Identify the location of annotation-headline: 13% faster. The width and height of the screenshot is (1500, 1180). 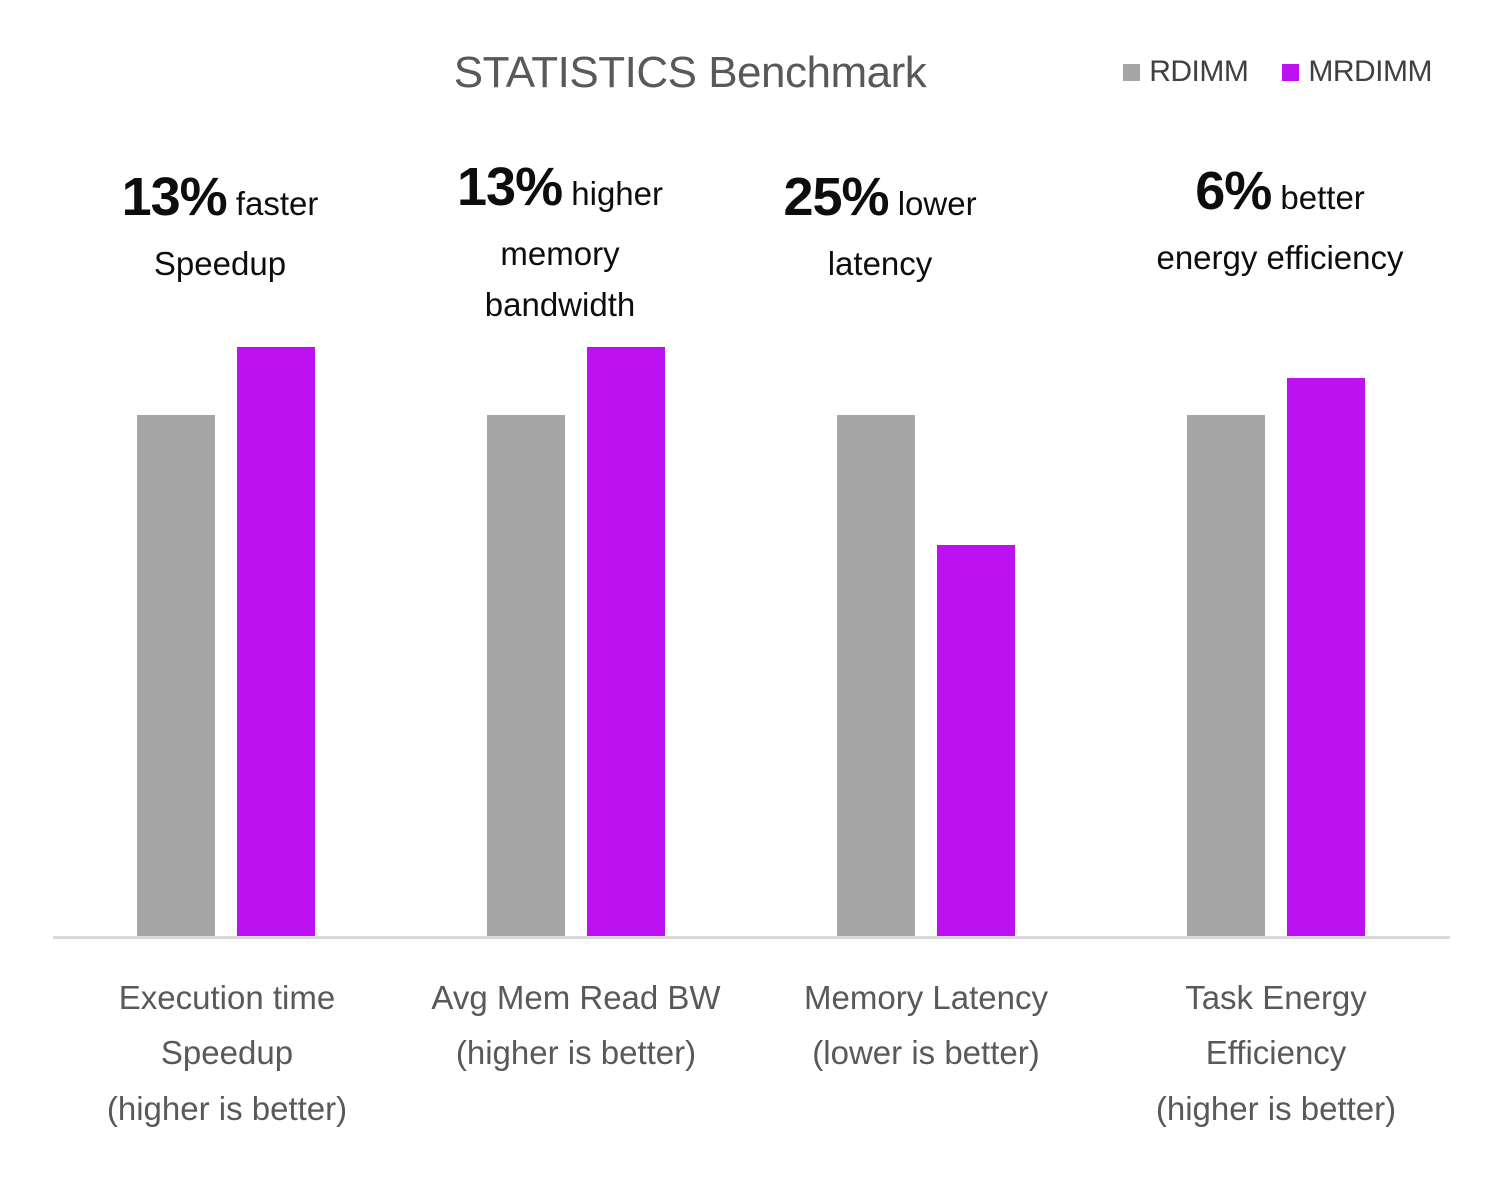
(220, 197).